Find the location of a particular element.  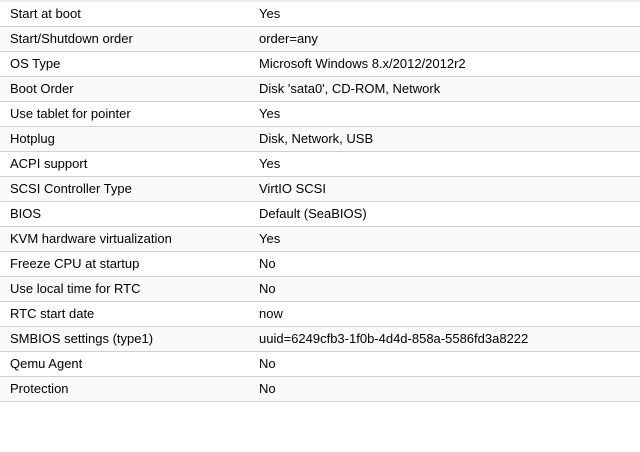

option-key: Use local time for RTC is located at coordinates (75, 288).